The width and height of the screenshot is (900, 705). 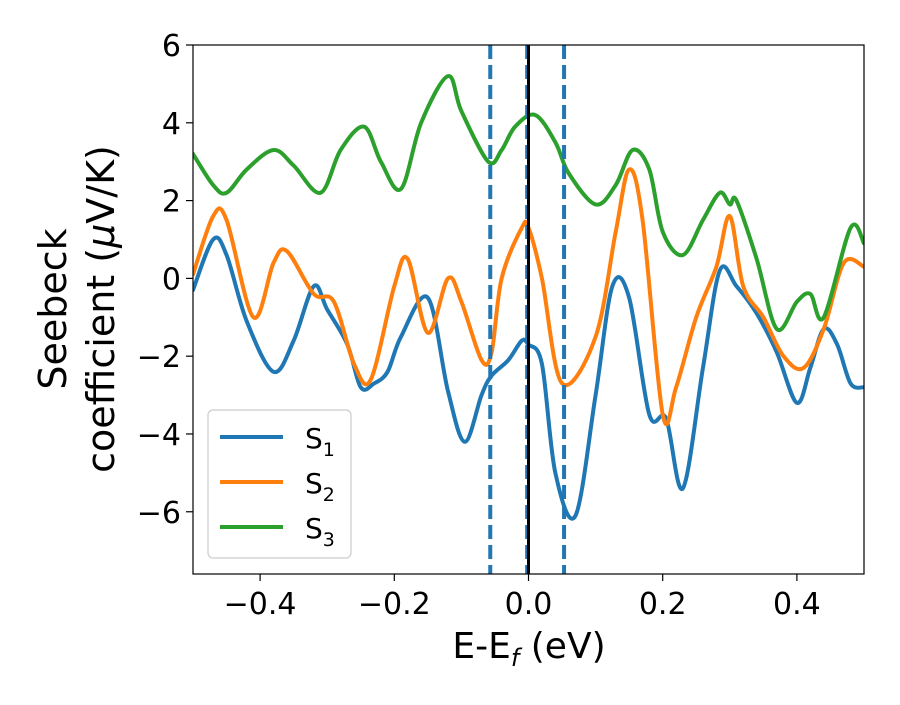 I want to click on x-tick-label: −0.2, so click(x=394, y=604).